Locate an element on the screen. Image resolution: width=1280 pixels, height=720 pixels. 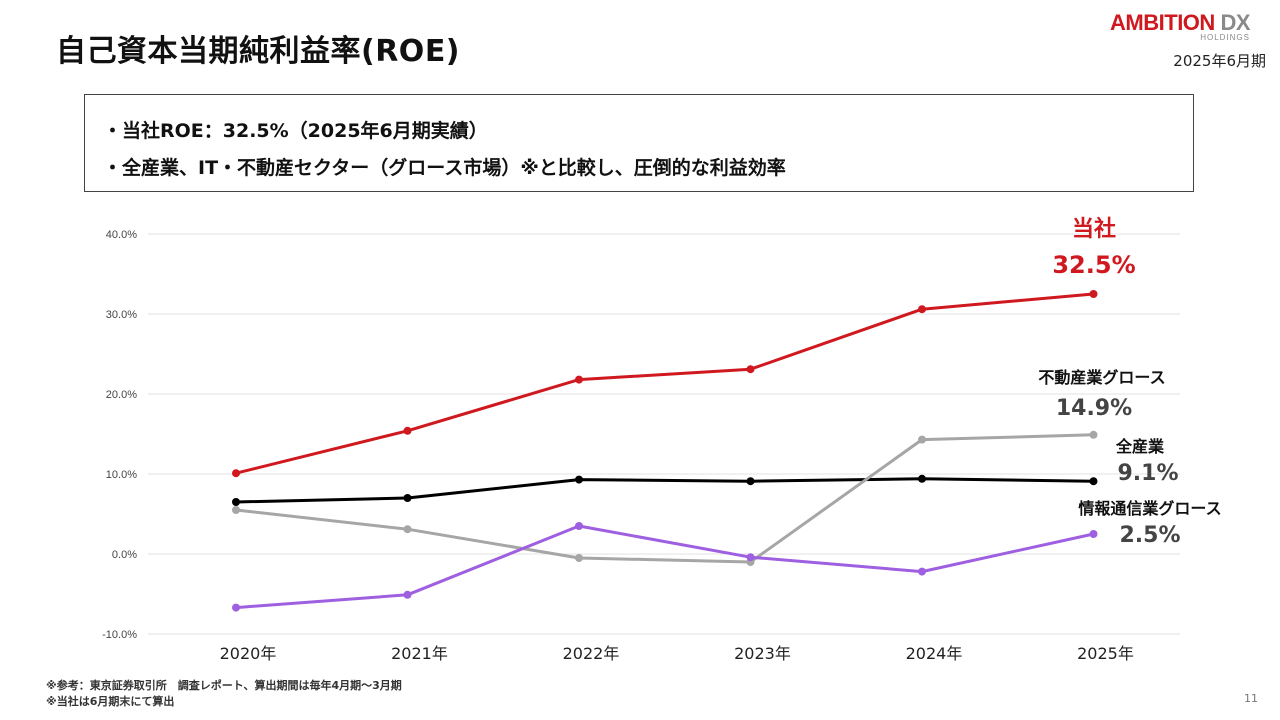
y-tick-label: 30.0% is located at coordinates (121, 315).